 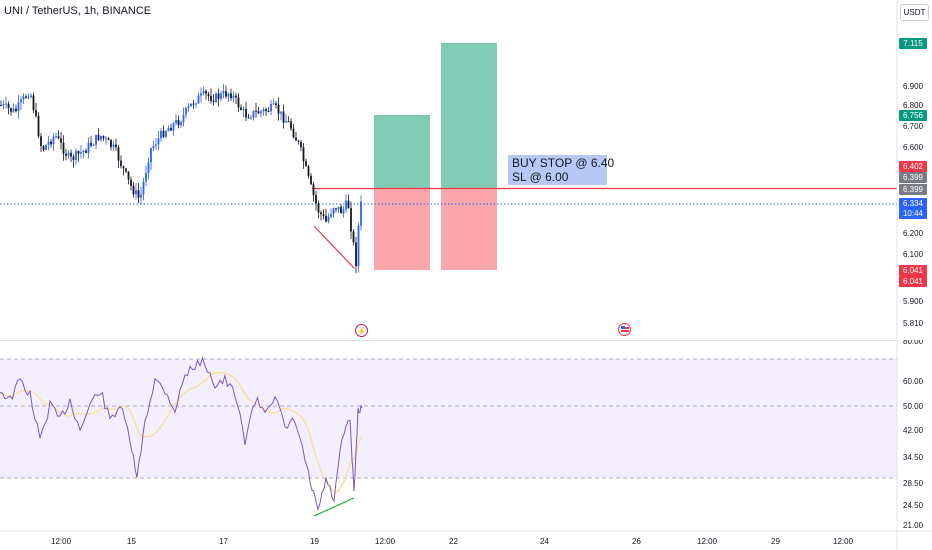 What do you see at coordinates (913, 301) in the screenshot?
I see `price-axis-label: 5.900` at bounding box center [913, 301].